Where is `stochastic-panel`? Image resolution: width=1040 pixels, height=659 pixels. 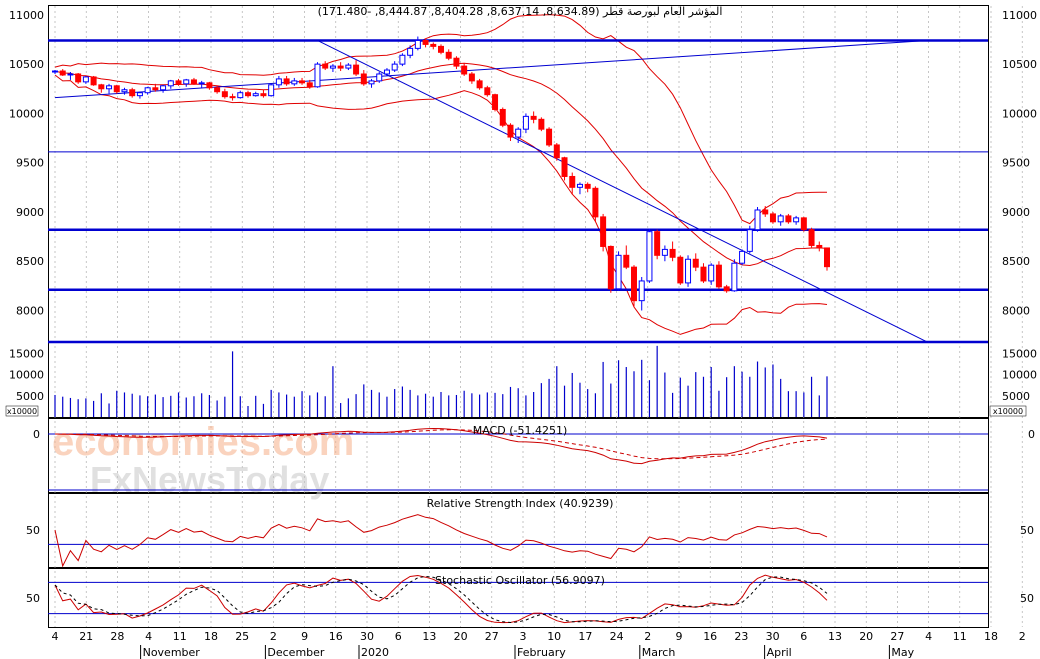 stochastic-panel is located at coordinates (518, 599).